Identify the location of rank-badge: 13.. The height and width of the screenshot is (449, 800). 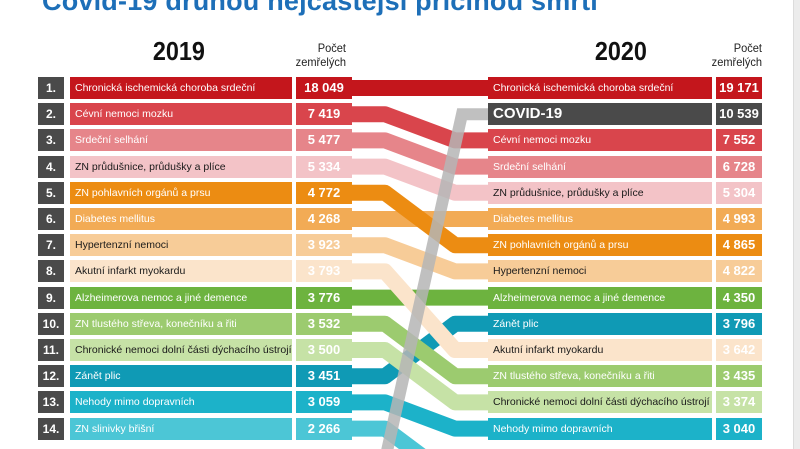
(51, 402).